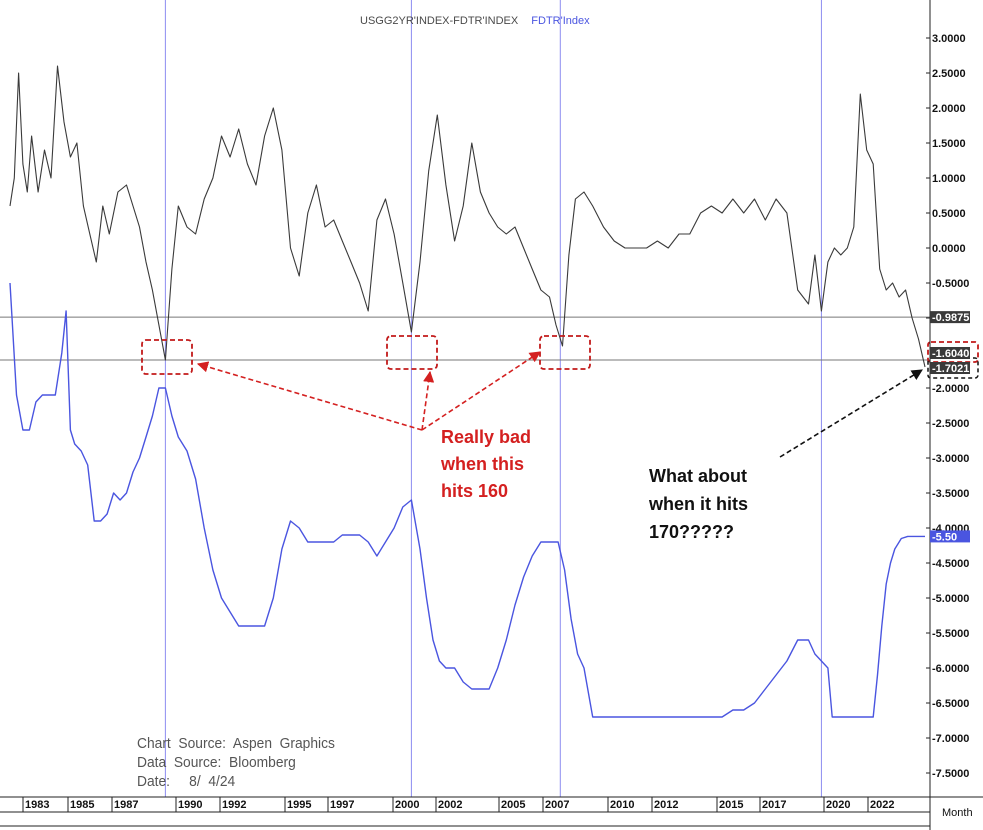 The height and width of the screenshot is (830, 983). I want to click on y-tick-label: 3.0000, so click(949, 39).